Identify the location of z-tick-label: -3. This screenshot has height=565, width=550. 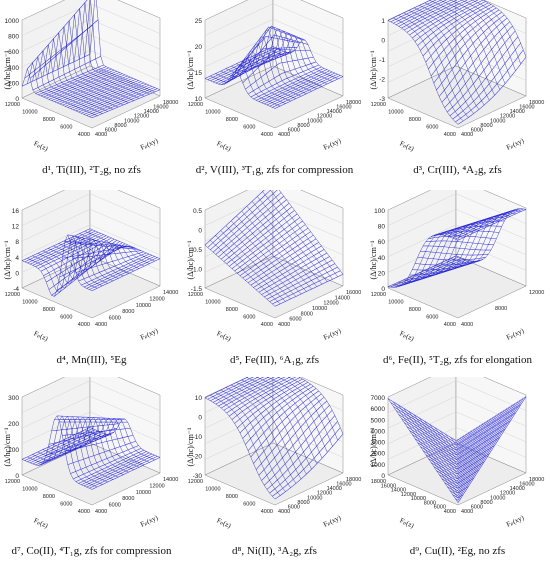
(382, 99).